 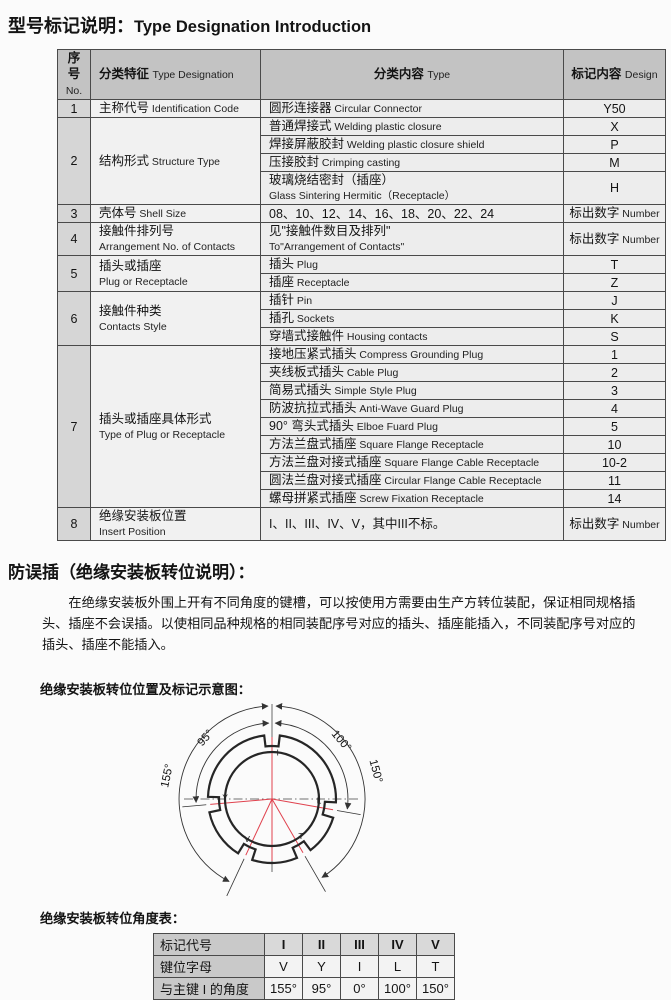 What do you see at coordinates (74, 74) in the screenshot?
I see `header-no: 序号No.` at bounding box center [74, 74].